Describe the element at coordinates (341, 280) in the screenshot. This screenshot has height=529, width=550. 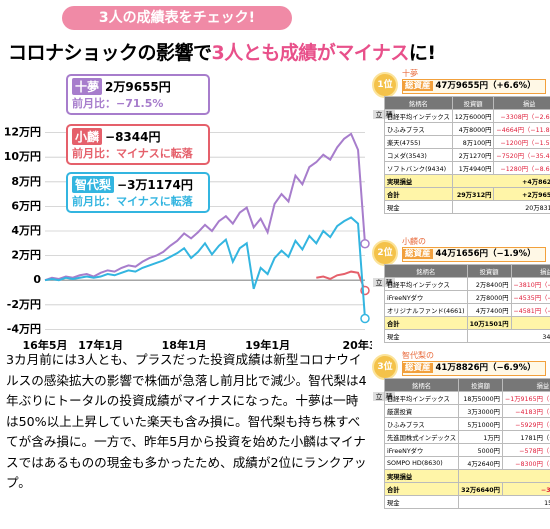
I see `series-line` at that location.